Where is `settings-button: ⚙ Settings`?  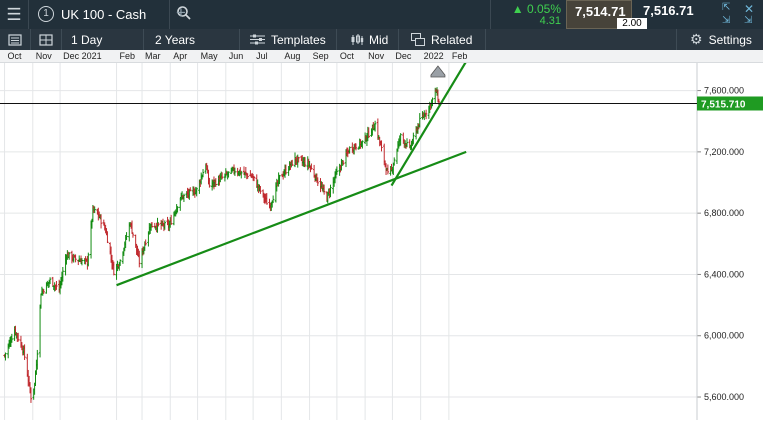
settings-button: ⚙ Settings is located at coordinates (719, 39).